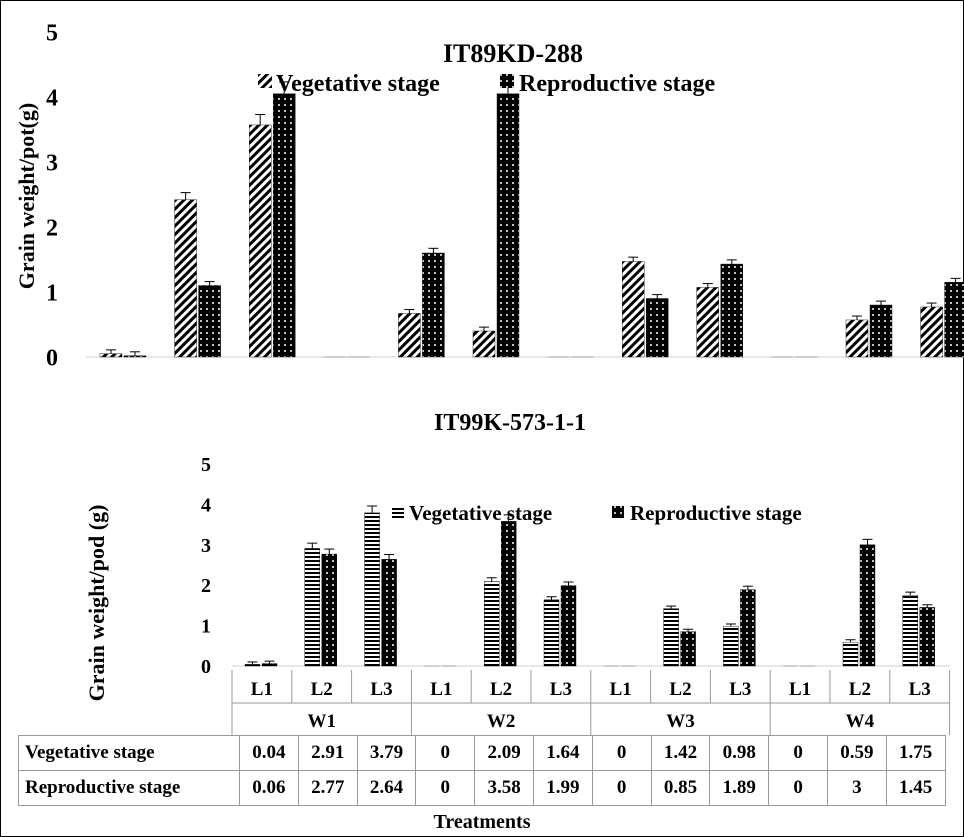 Image resolution: width=964 pixels, height=837 pixels. What do you see at coordinates (680, 753) in the screenshot?
I see `table-cell: 1.42` at bounding box center [680, 753].